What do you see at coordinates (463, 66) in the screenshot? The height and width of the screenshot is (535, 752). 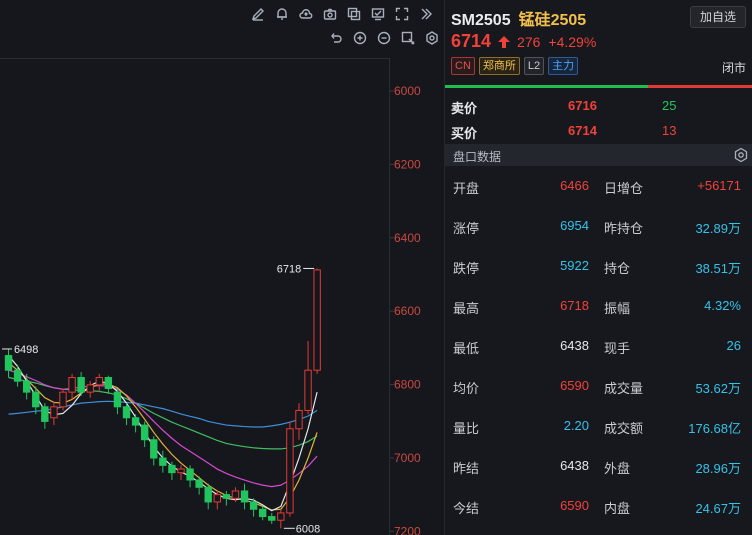 I see `tag-cn: CN` at bounding box center [463, 66].